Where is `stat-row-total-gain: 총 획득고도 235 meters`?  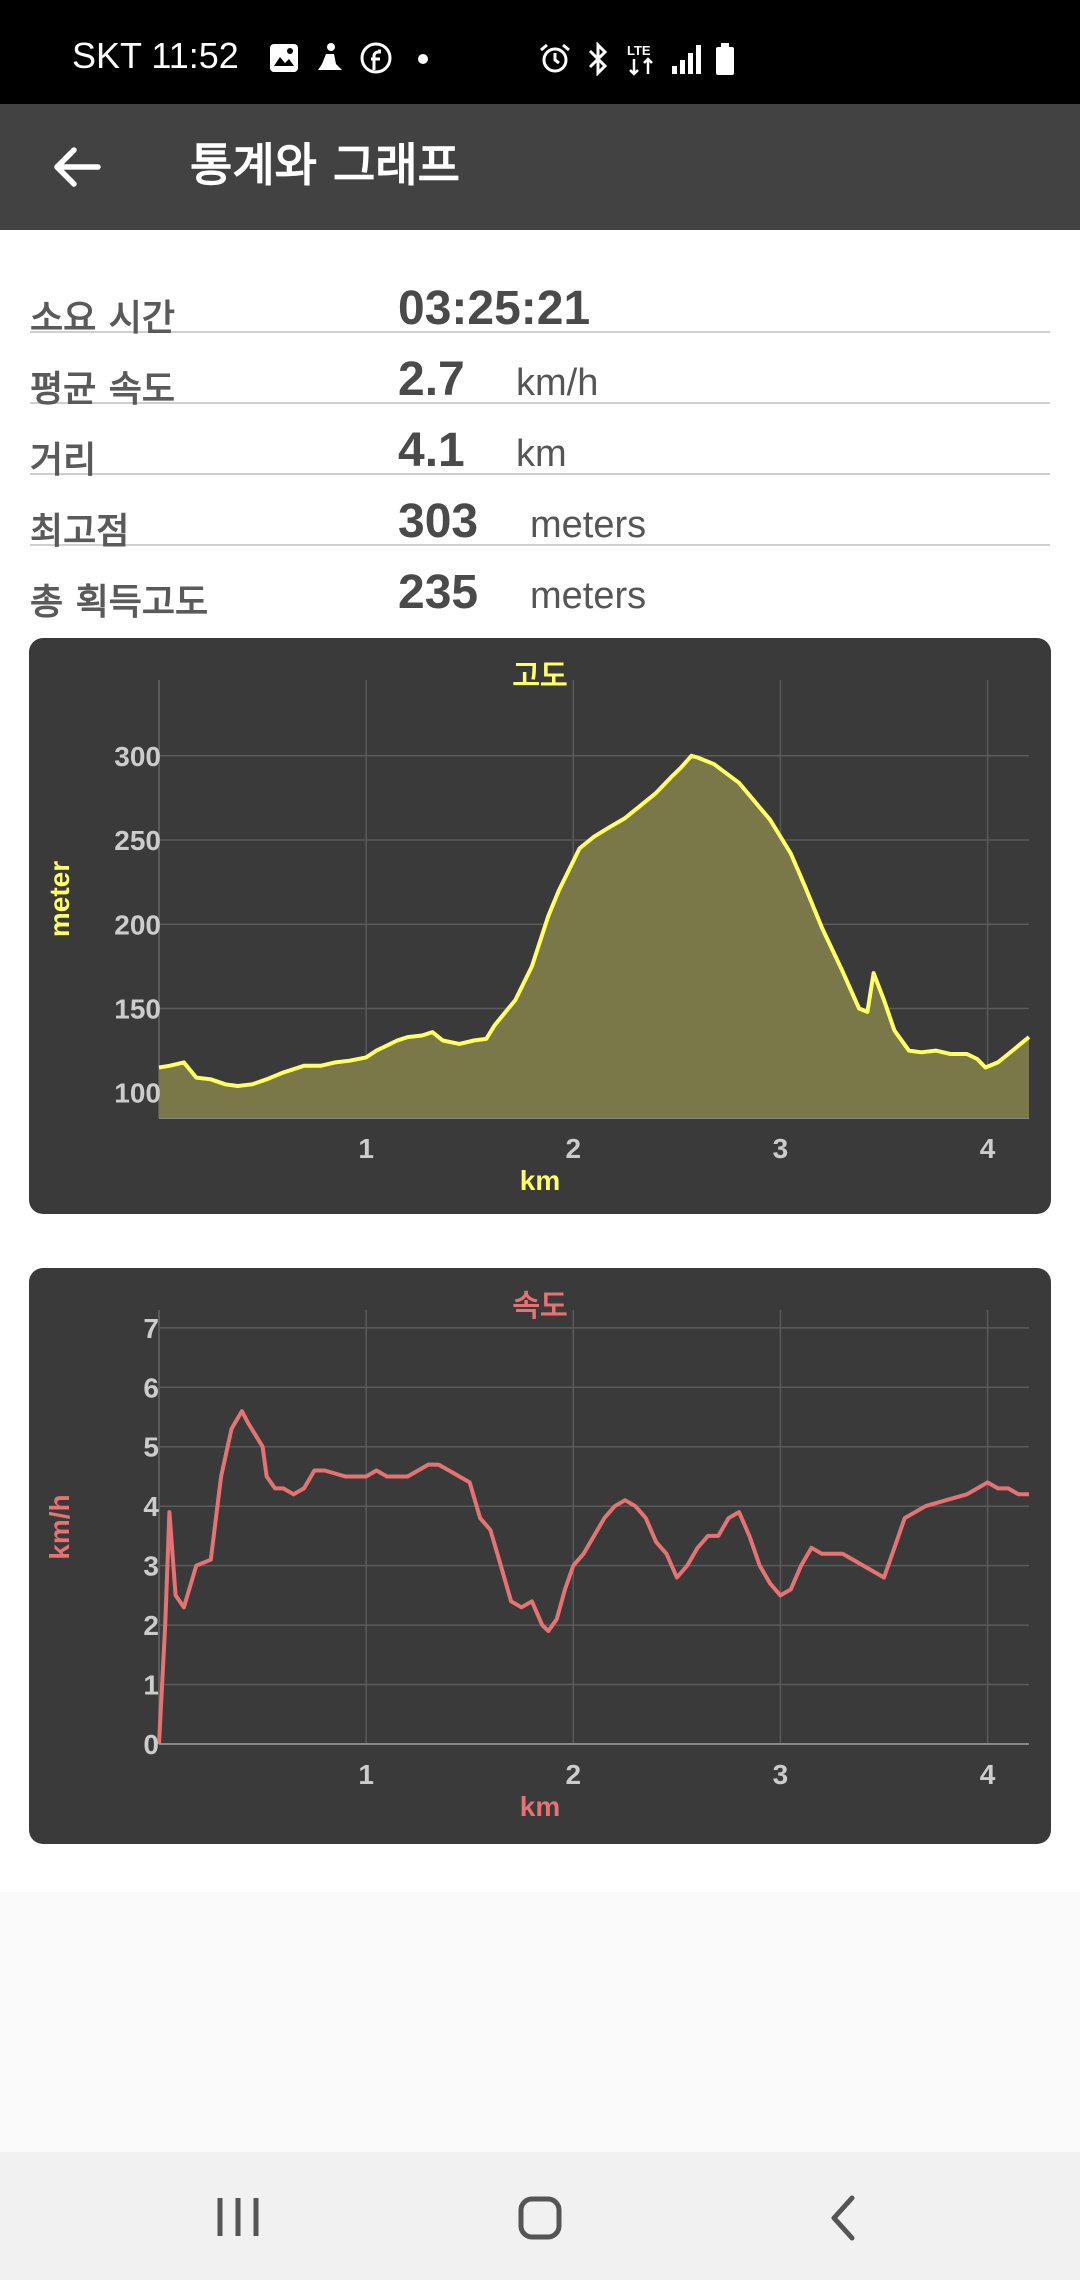 stat-row-total-gain: 총 획득고도 235 meters is located at coordinates (540, 584).